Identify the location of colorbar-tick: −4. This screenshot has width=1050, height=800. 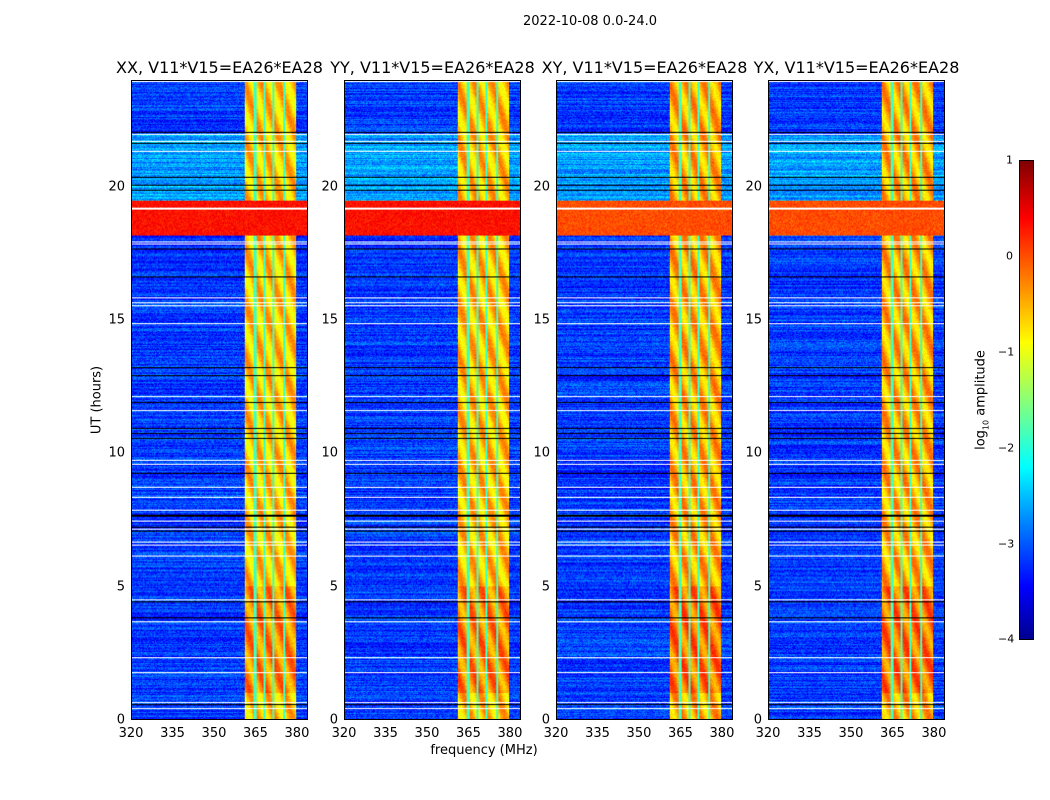
(1006, 639).